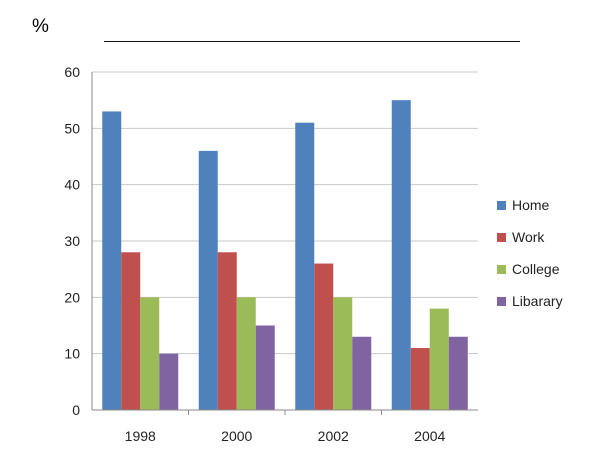 The image size is (600, 469). Describe the element at coordinates (401, 255) in the screenshot. I see `bar-home-2004` at that location.